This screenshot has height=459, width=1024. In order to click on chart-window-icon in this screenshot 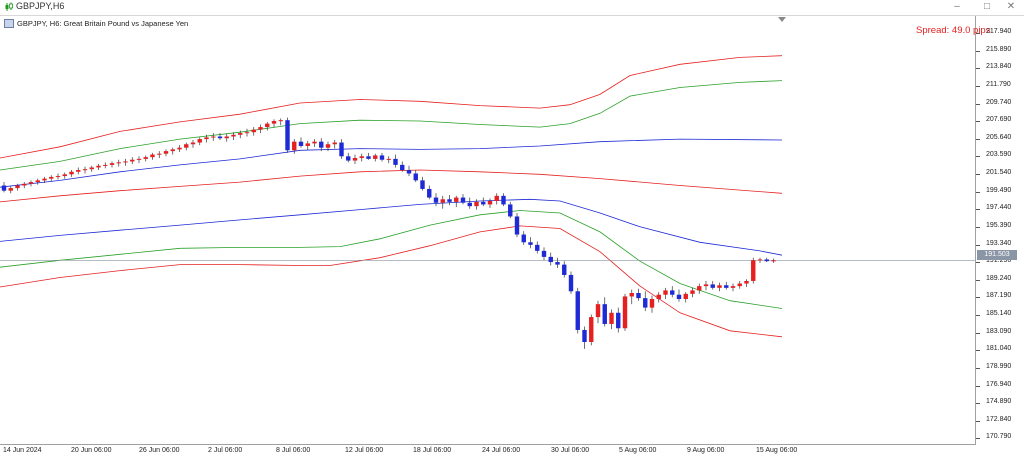, I will do `click(9, 23)`.